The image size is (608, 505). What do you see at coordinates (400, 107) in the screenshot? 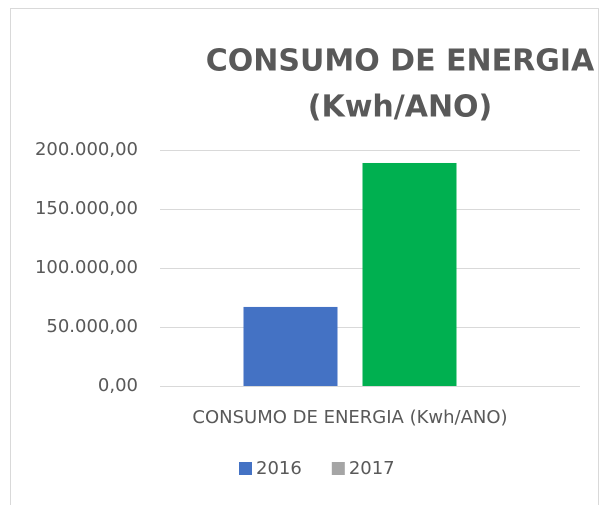
I see `chart-title: (Kwh/ANO)` at bounding box center [400, 107].